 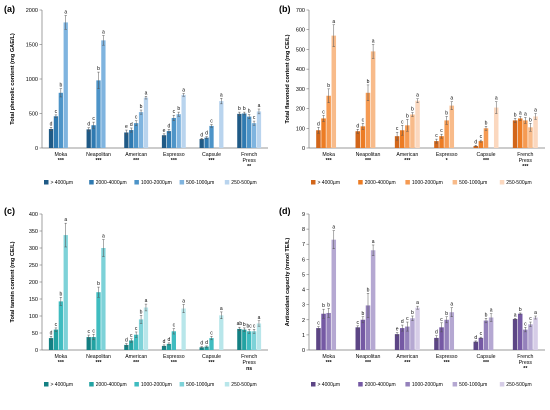 I want to click on y-tick-label: 350, so click(x=33, y=232).